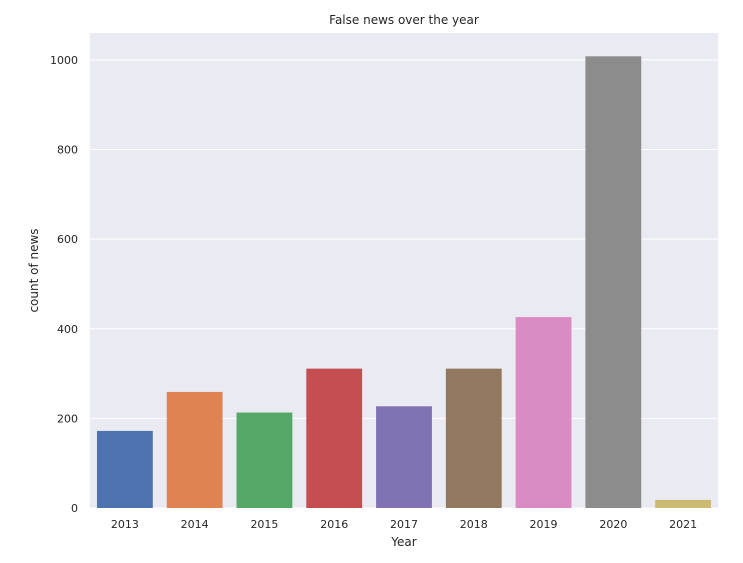  Describe the element at coordinates (403, 542) in the screenshot. I see `x-axis-label: Year` at that location.